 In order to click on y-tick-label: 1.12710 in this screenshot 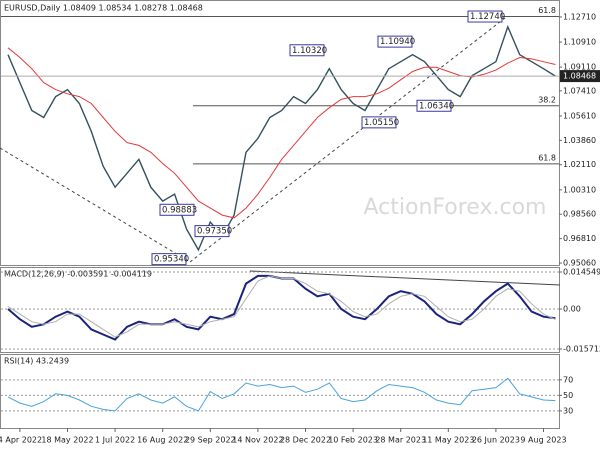, I will do `click(579, 16)`.